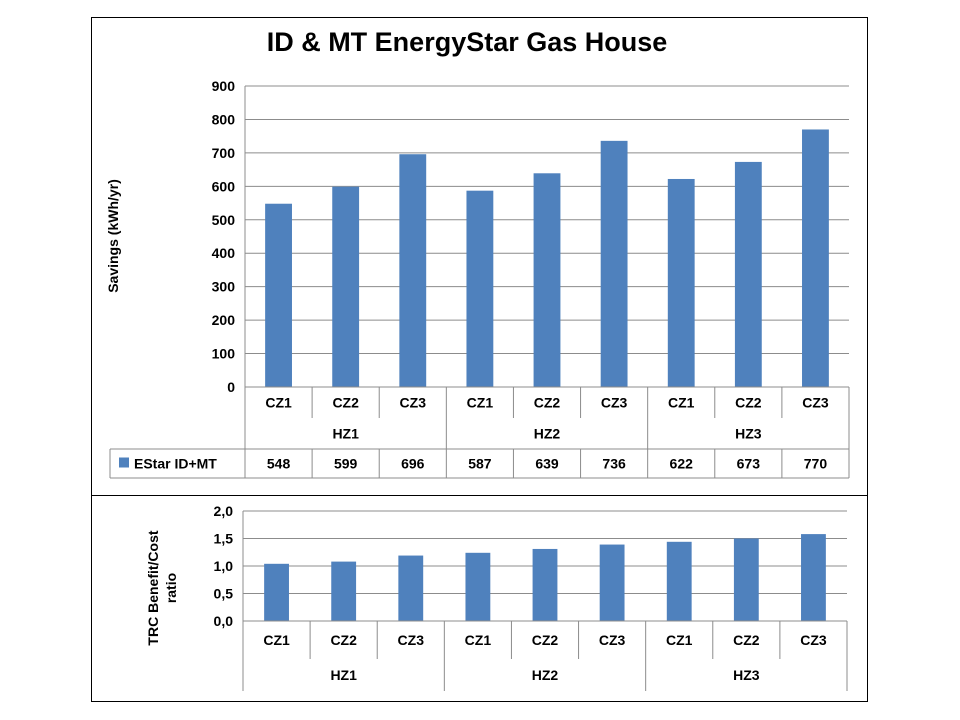 The image size is (960, 720). I want to click on data-table-value: 548, so click(279, 464).